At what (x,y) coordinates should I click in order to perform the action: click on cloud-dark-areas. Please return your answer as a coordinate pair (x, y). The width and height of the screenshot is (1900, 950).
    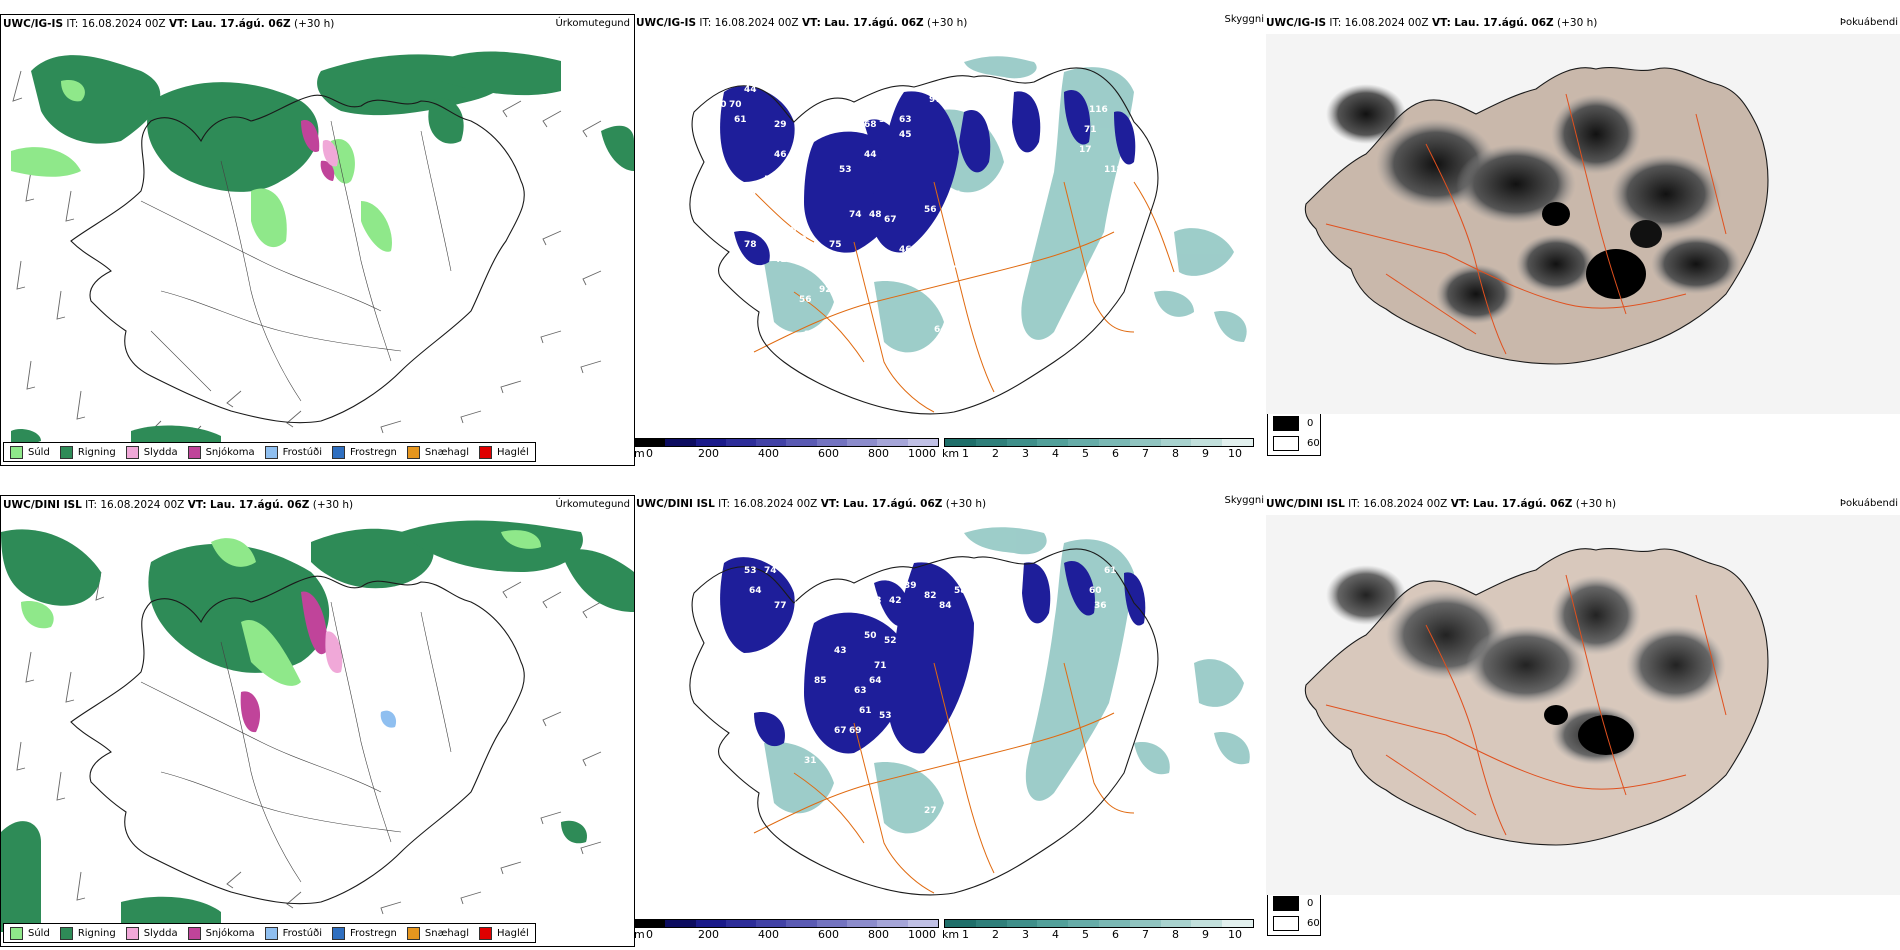
    Looking at the image, I should click on (1526, 665).